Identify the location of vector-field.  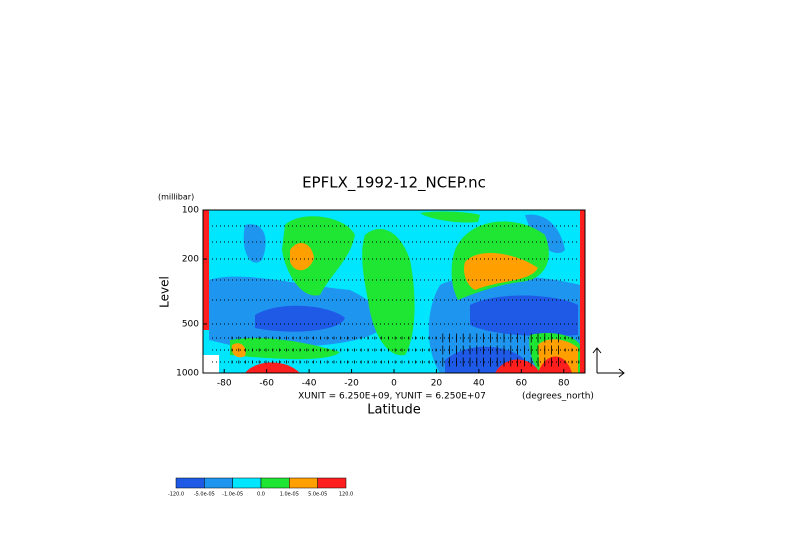
(405, 350).